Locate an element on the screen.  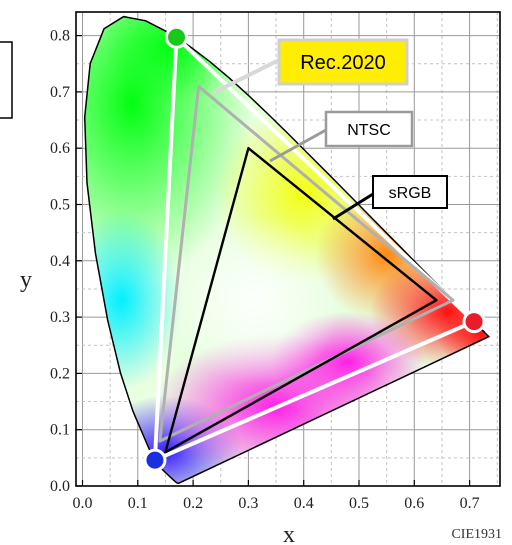
diagram-caption: CIE1931 is located at coordinates (476, 534).